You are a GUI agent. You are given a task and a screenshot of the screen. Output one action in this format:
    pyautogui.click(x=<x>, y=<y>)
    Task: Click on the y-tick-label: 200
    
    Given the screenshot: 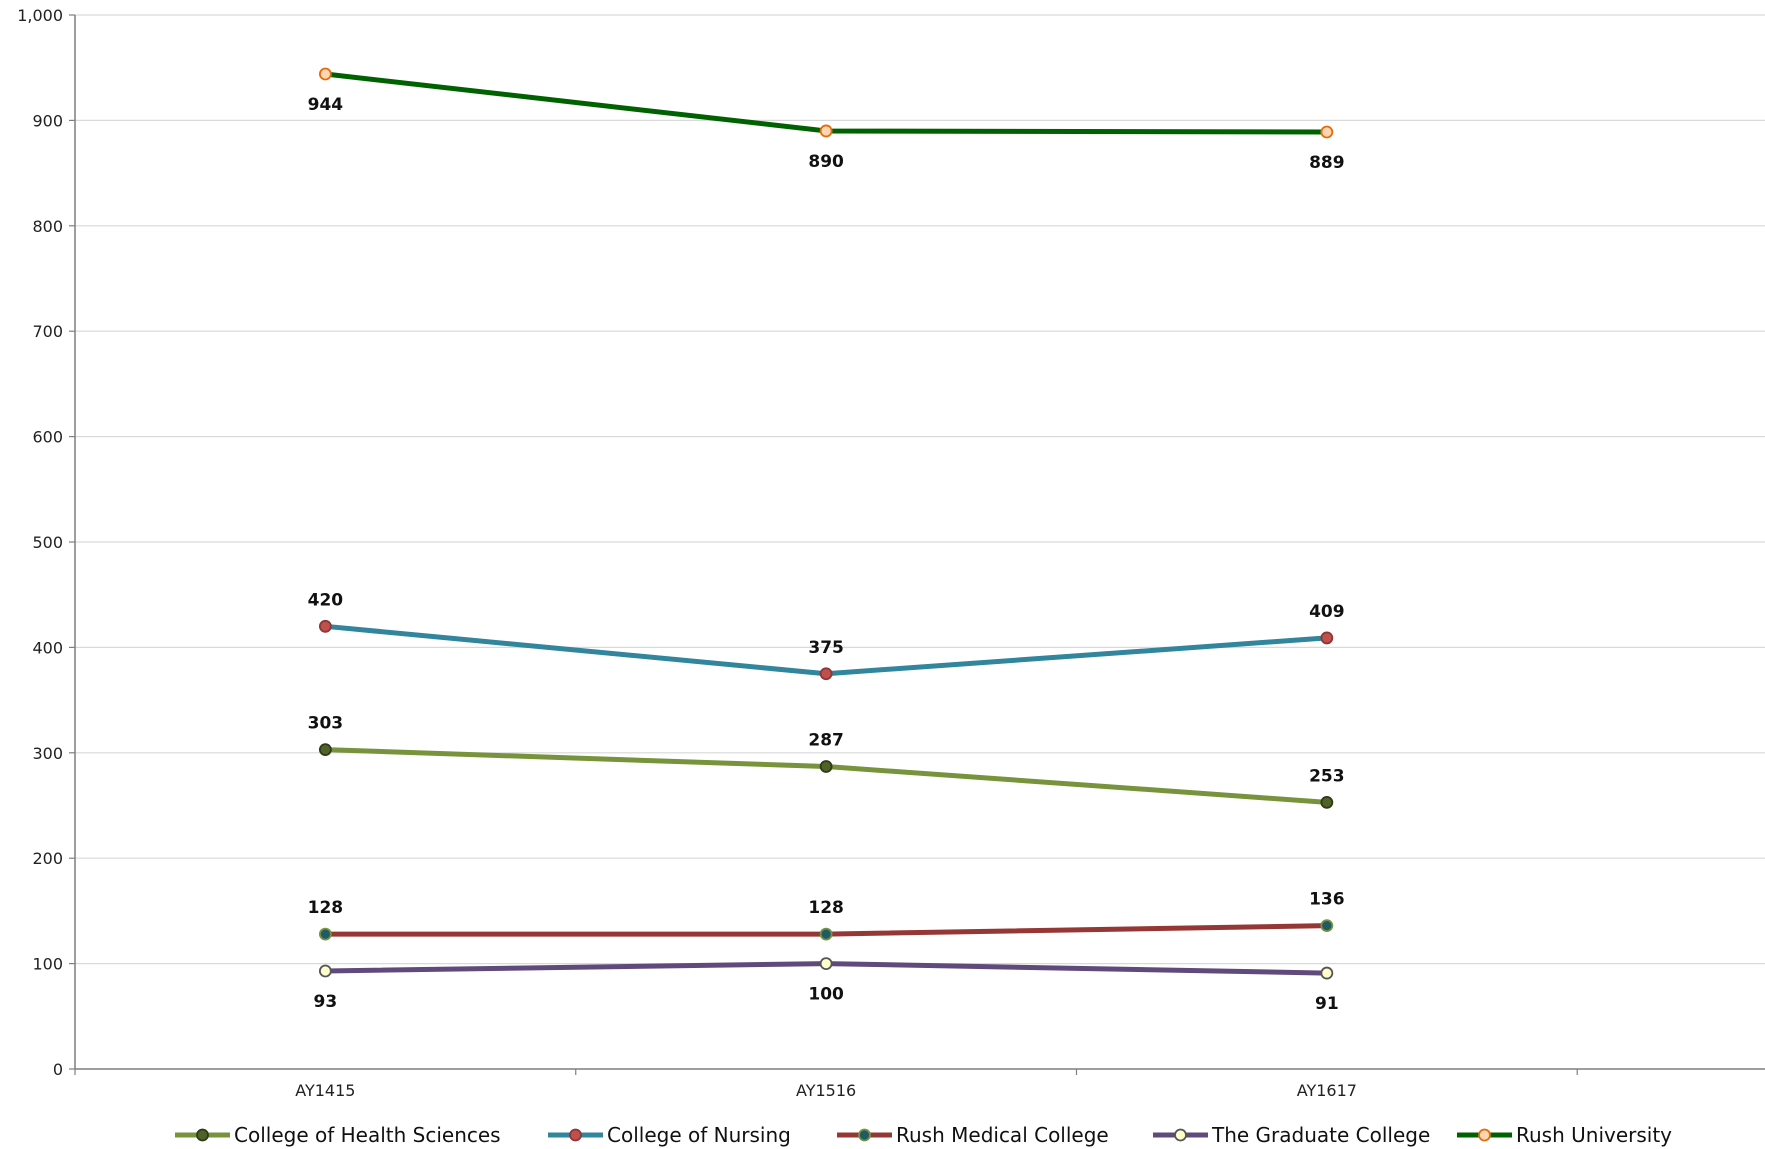 What is the action you would take?
    pyautogui.click(x=47, y=858)
    